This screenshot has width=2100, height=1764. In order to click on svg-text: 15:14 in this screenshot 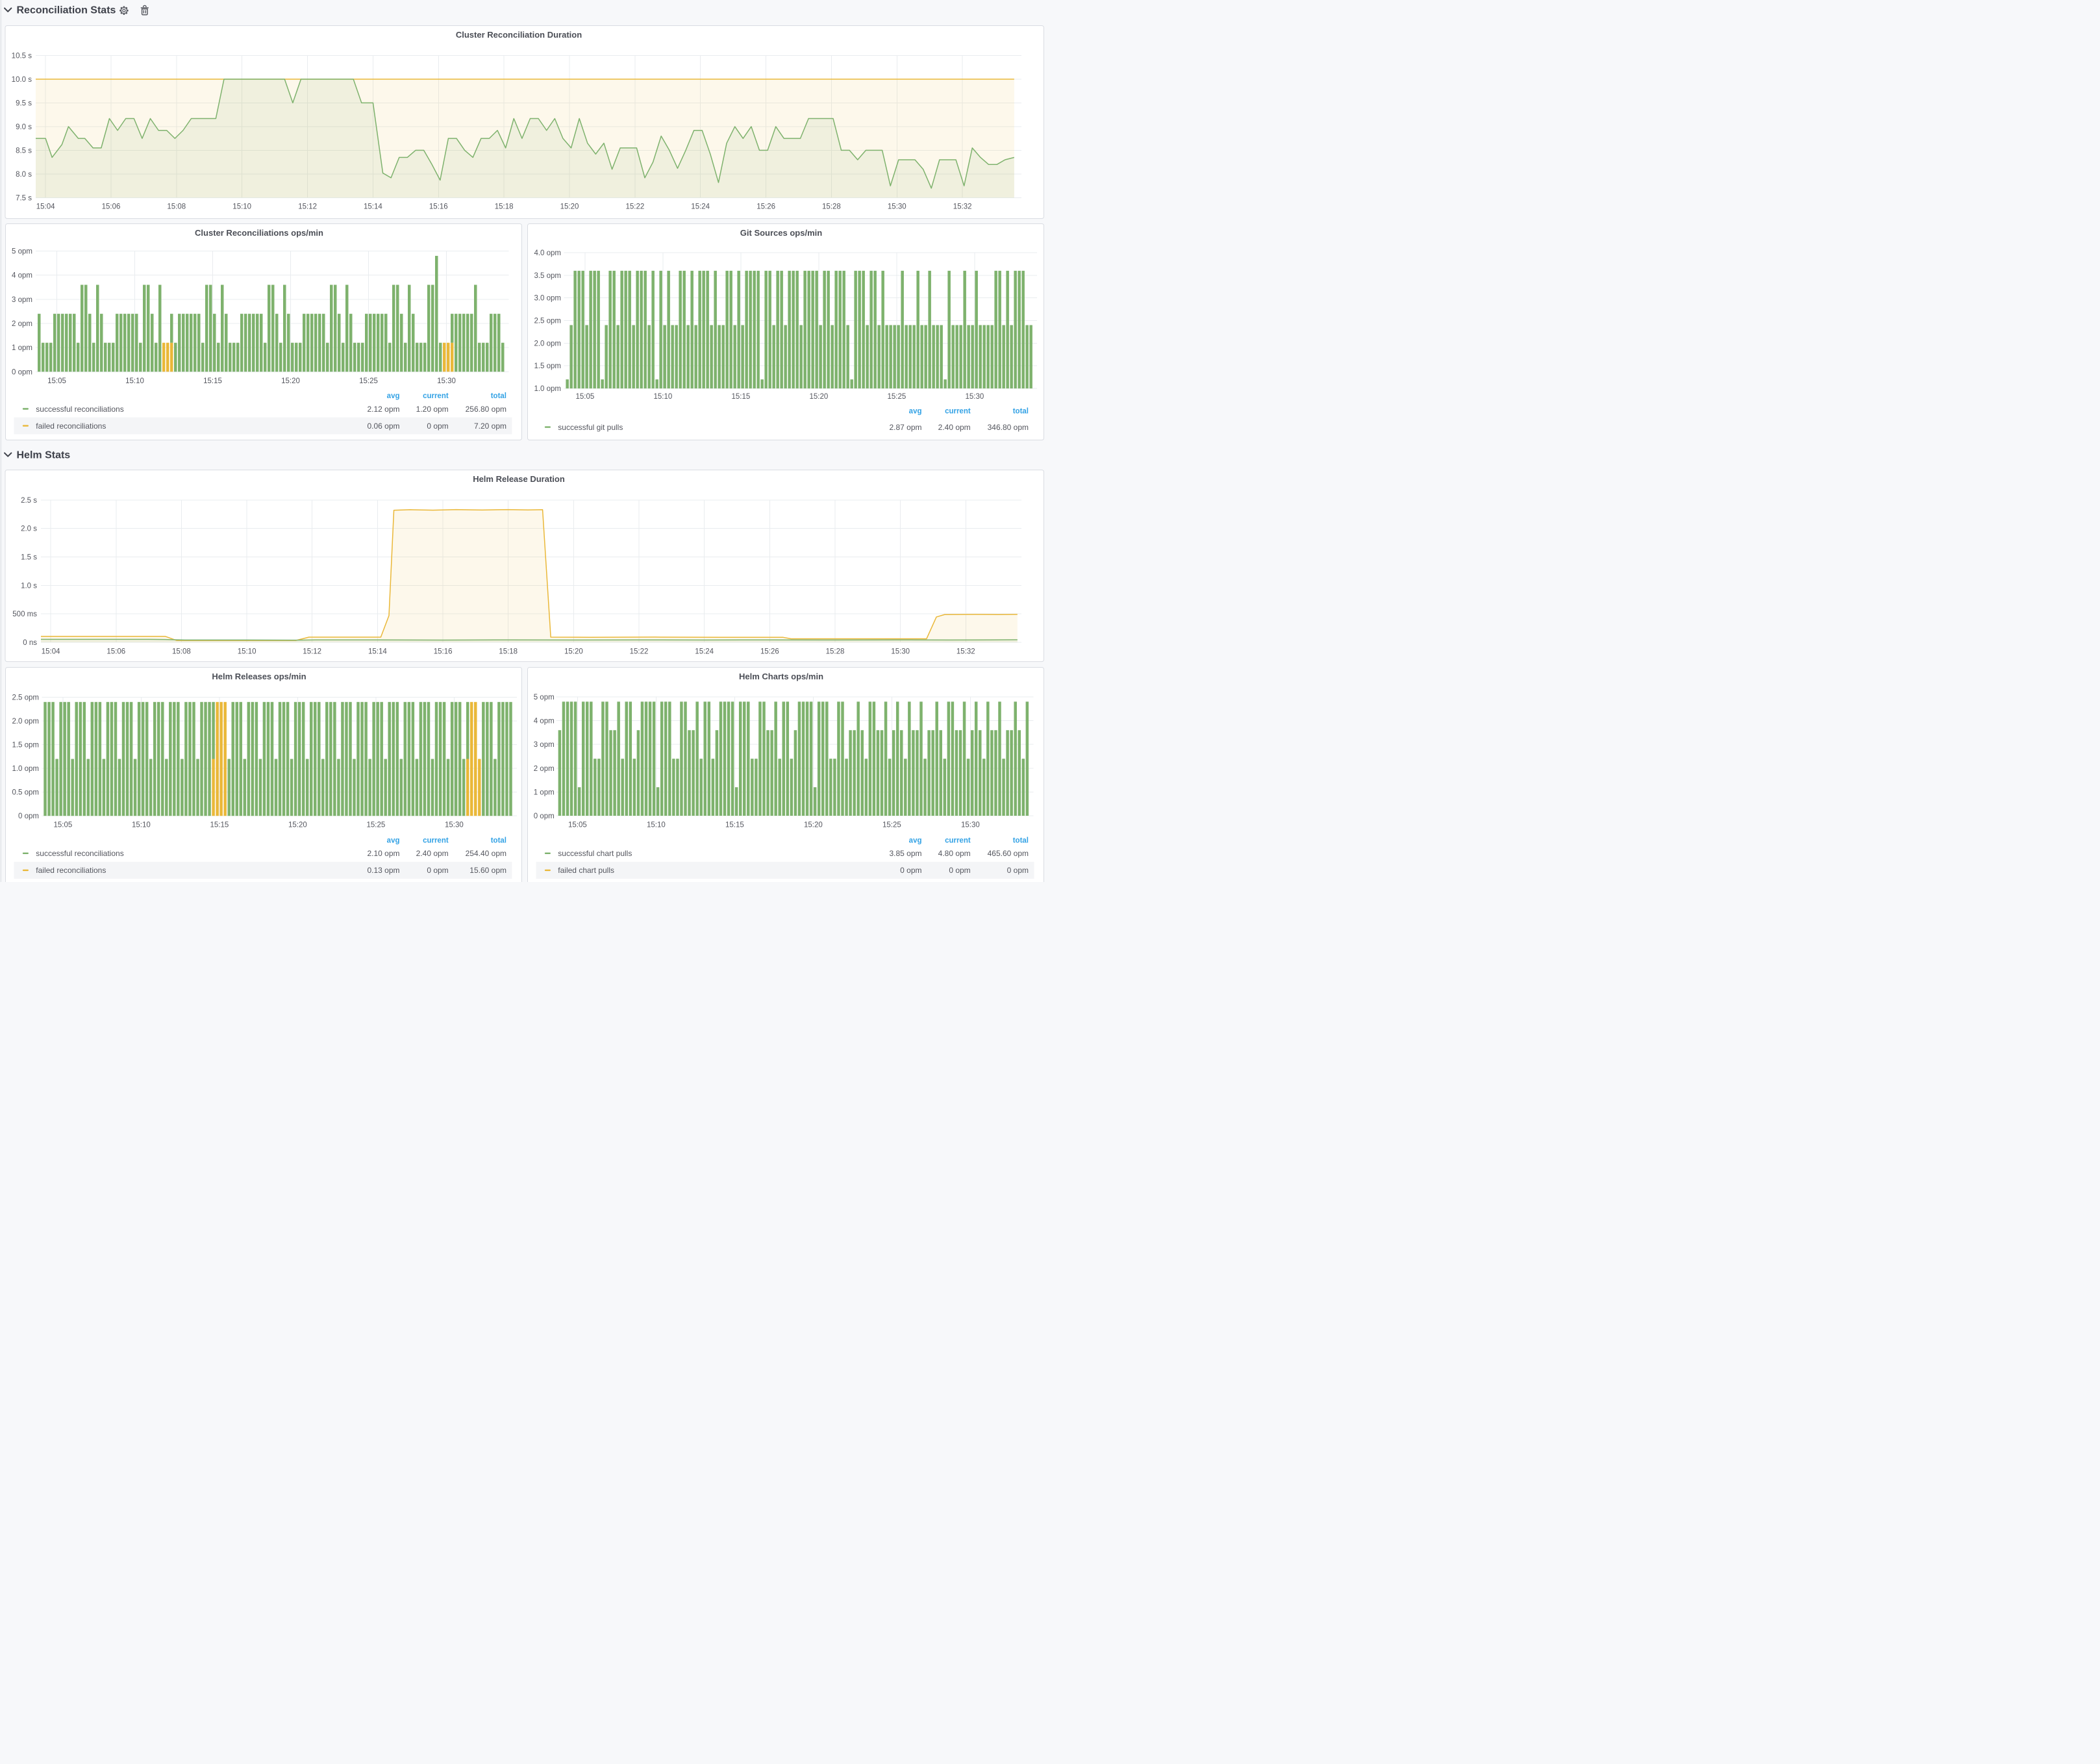, I will do `click(373, 207)`.